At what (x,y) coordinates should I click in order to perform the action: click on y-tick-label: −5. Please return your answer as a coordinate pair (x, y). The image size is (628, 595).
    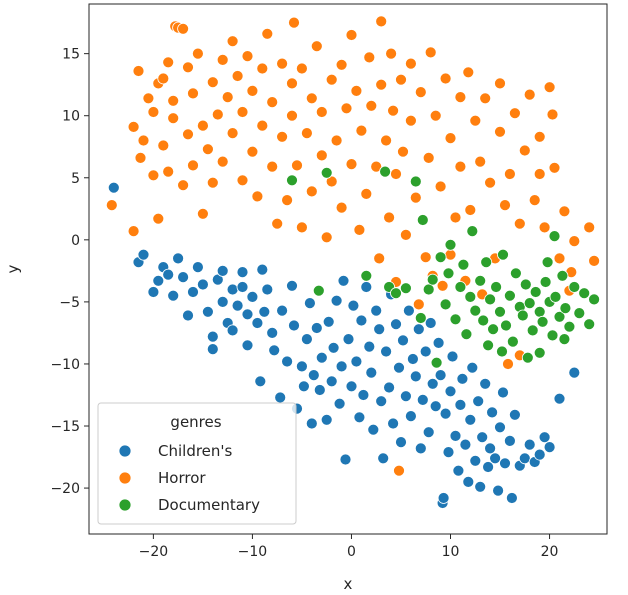
    Looking at the image, I should click on (69, 303).